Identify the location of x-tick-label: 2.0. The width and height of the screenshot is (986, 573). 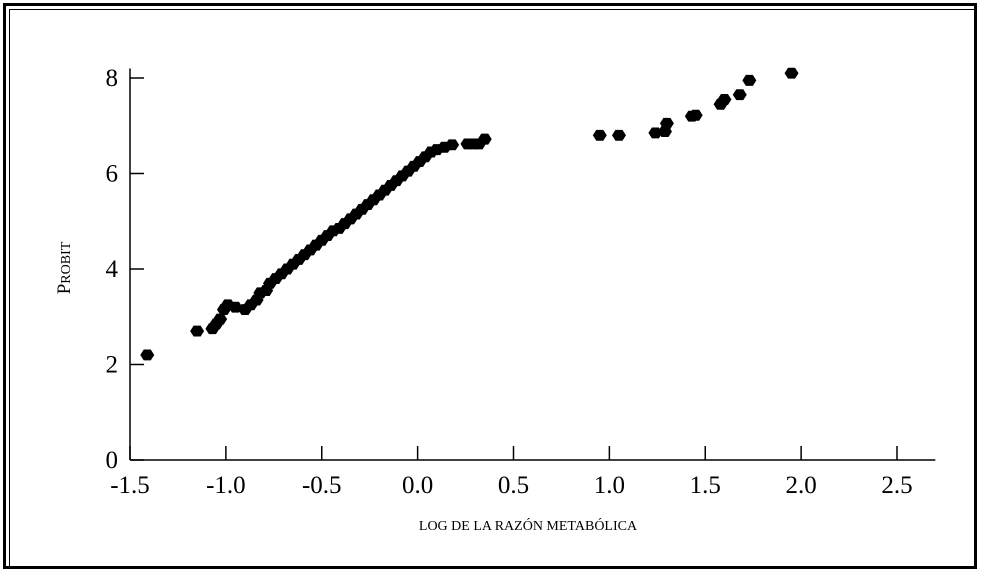
(801, 485).